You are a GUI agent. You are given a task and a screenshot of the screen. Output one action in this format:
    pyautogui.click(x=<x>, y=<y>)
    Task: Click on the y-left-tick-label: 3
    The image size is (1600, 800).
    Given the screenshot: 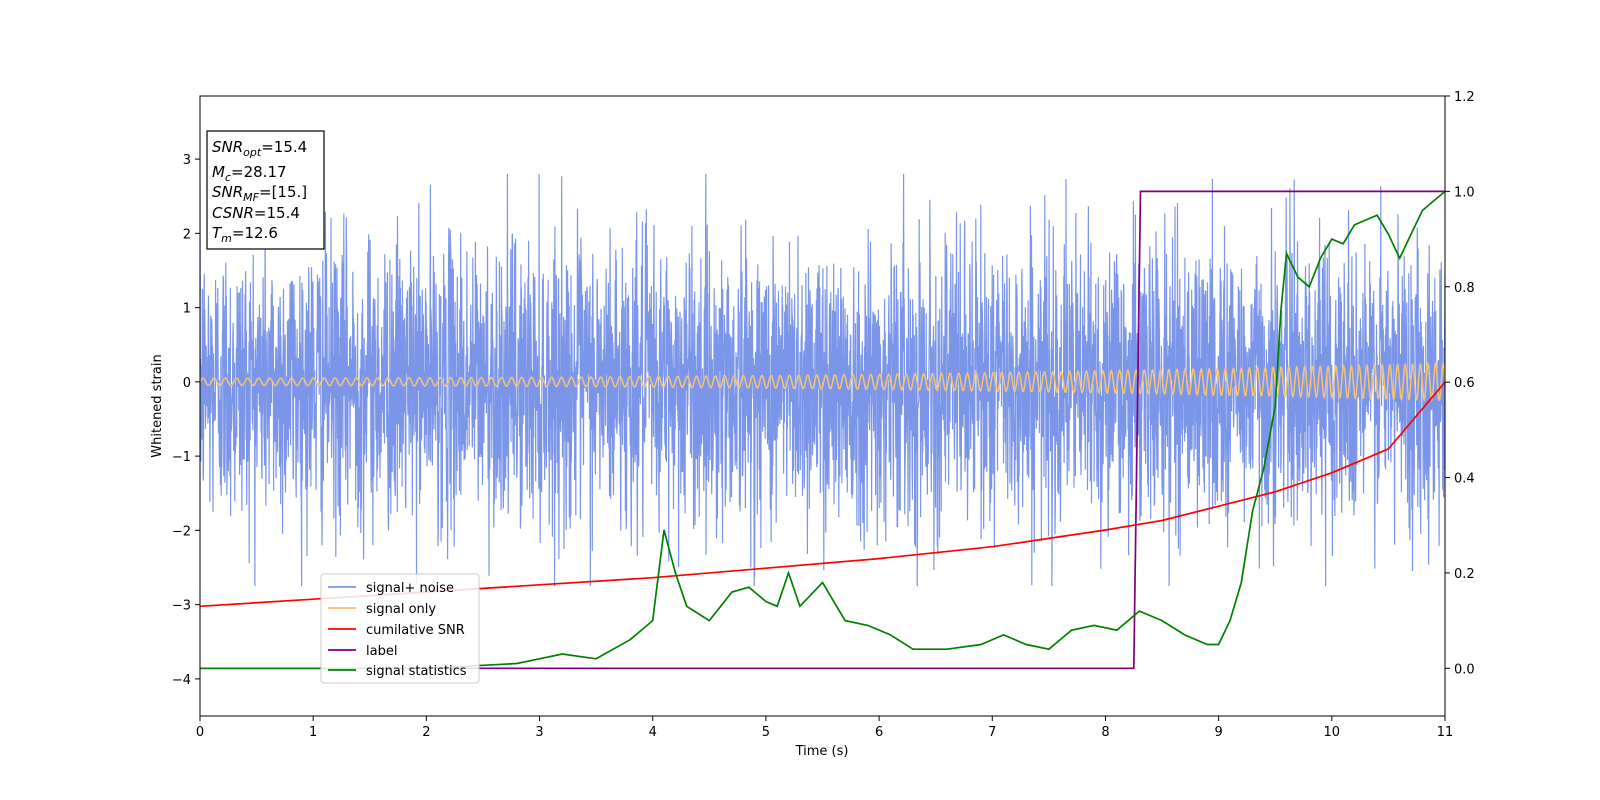 What is the action you would take?
    pyautogui.click(x=187, y=160)
    